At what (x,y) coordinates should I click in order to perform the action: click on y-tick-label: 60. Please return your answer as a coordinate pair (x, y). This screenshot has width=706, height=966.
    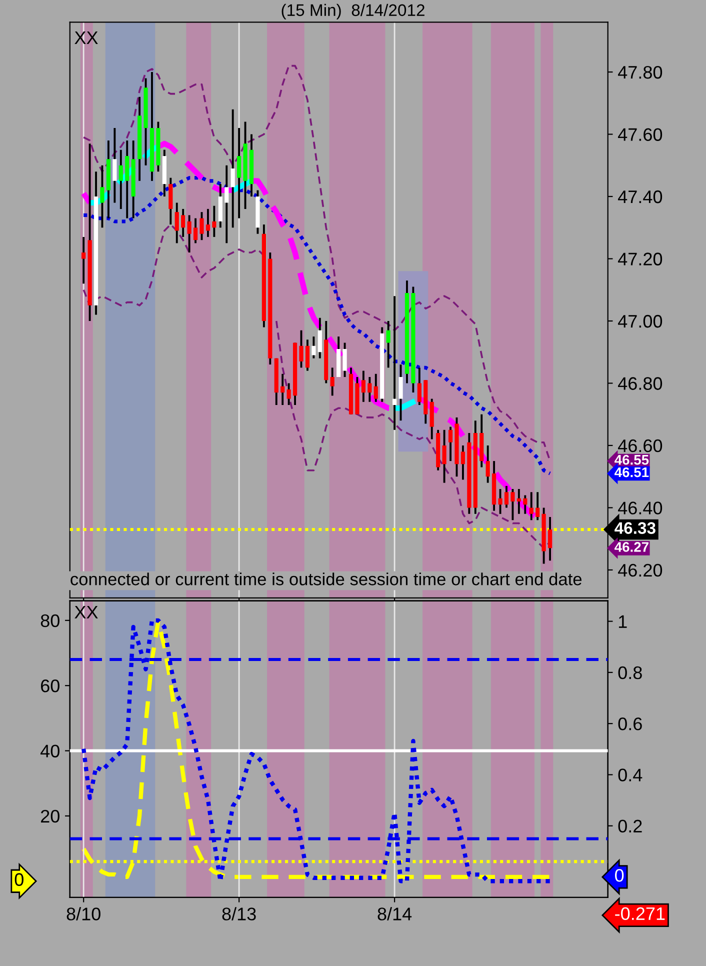
    Looking at the image, I should click on (50, 686).